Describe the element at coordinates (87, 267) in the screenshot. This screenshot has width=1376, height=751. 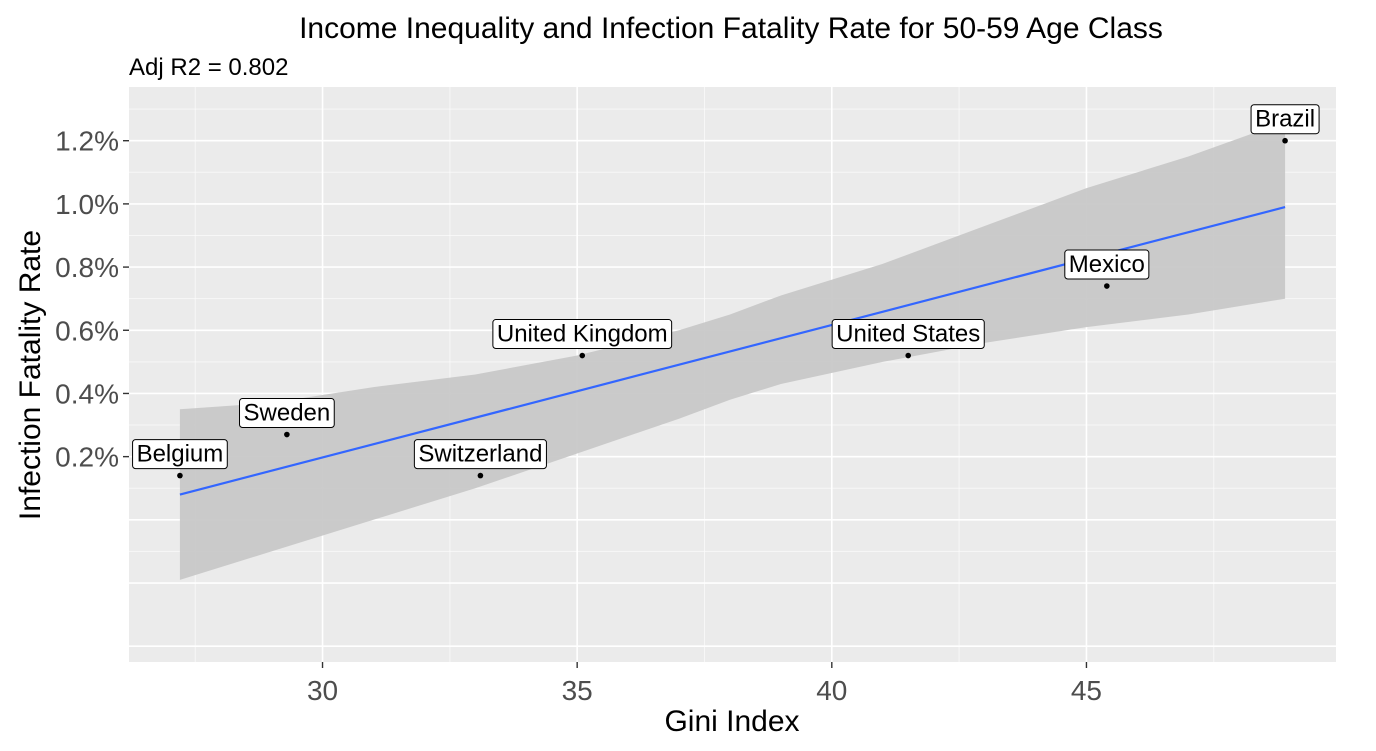
I see `y-tick-label: 0.8%` at that location.